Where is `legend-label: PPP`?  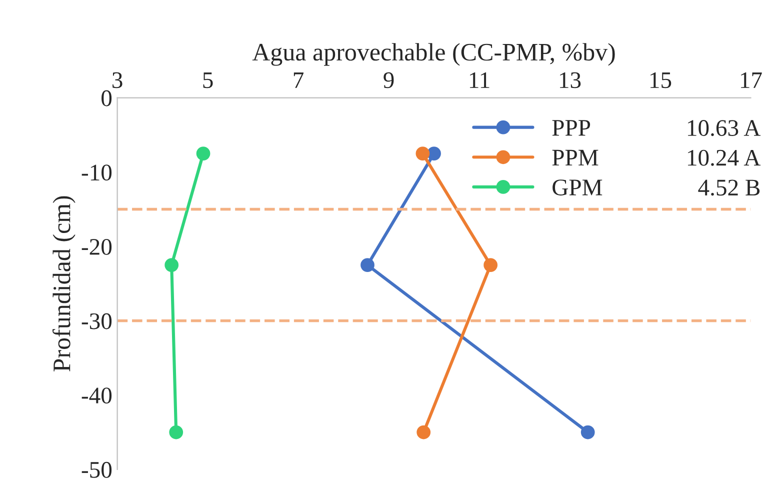
legend-label: PPP is located at coordinates (571, 128).